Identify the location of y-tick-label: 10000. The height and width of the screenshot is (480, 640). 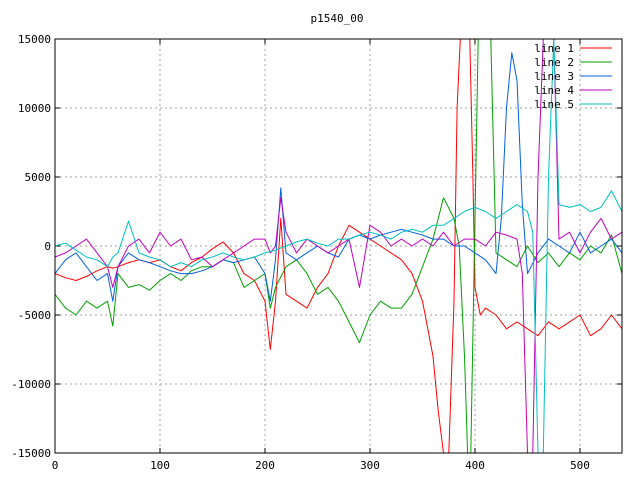
(34, 108).